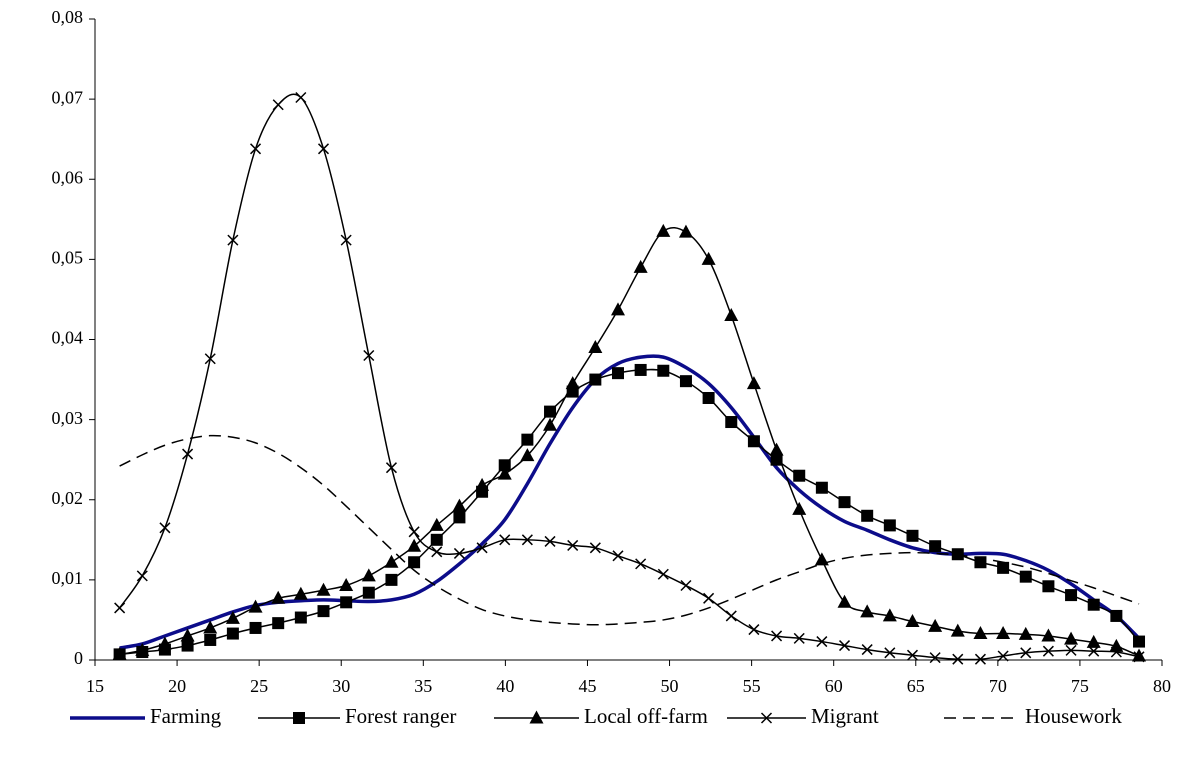 The image size is (1185, 760). I want to click on y-tick-label: 0,06, so click(68, 177).